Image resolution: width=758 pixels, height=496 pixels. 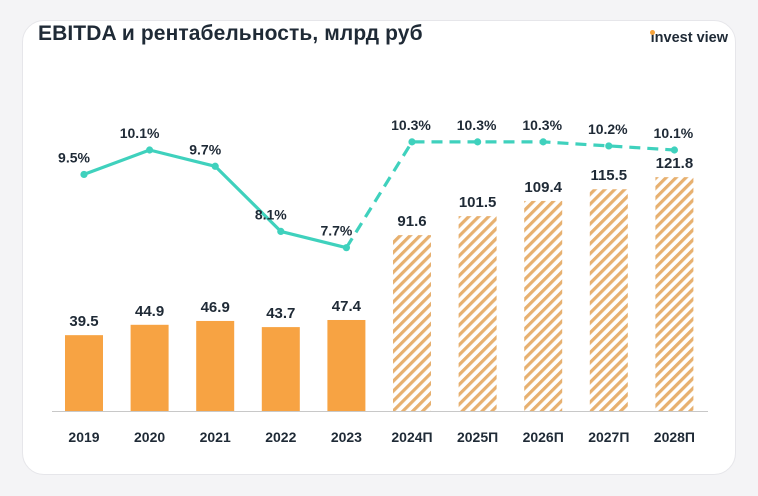 I want to click on margin-value-label: 9.7%, so click(x=205, y=149).